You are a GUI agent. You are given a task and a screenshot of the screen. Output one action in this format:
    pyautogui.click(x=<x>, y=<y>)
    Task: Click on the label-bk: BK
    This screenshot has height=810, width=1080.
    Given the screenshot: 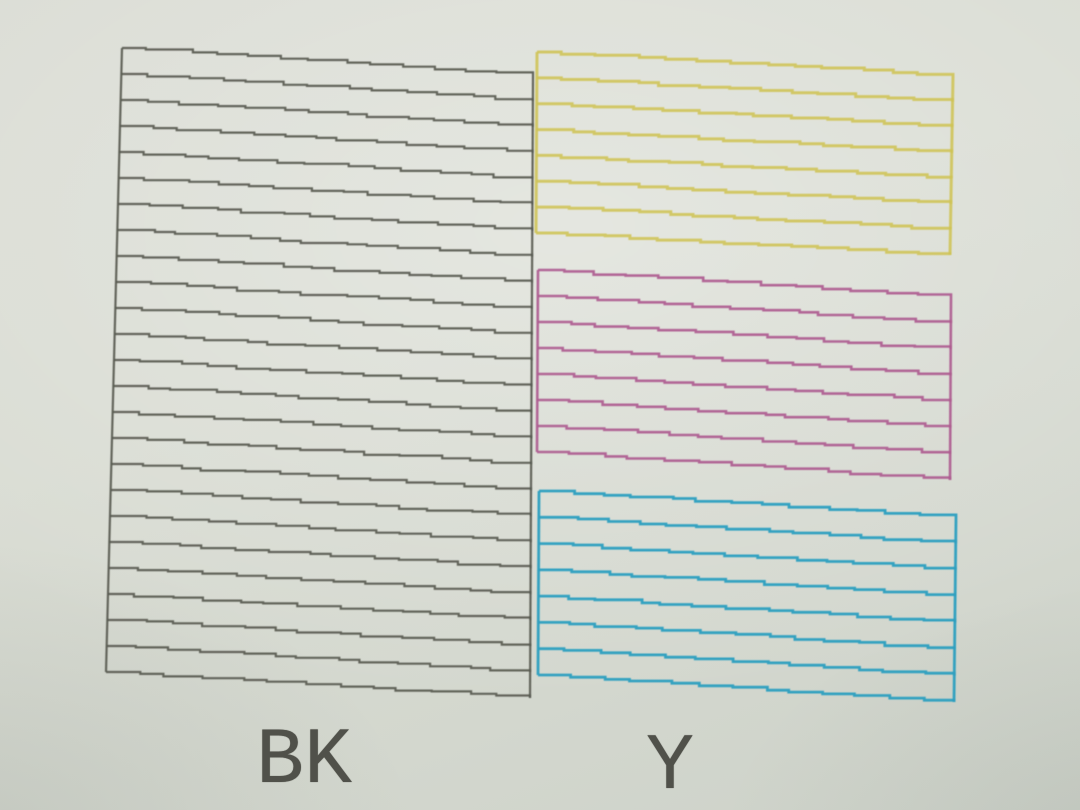 What is the action you would take?
    pyautogui.click(x=304, y=761)
    